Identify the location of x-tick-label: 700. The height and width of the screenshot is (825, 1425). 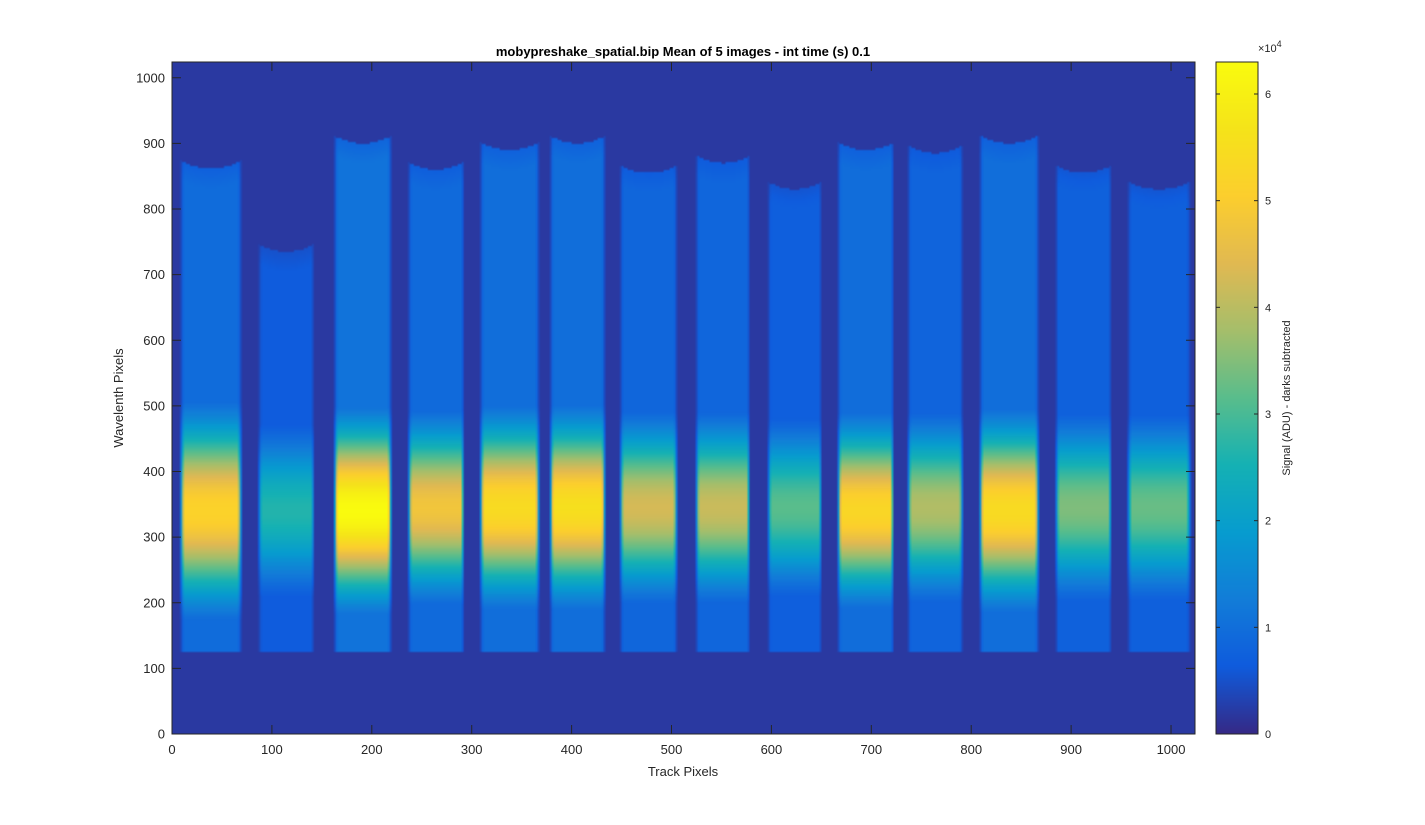
(871, 749).